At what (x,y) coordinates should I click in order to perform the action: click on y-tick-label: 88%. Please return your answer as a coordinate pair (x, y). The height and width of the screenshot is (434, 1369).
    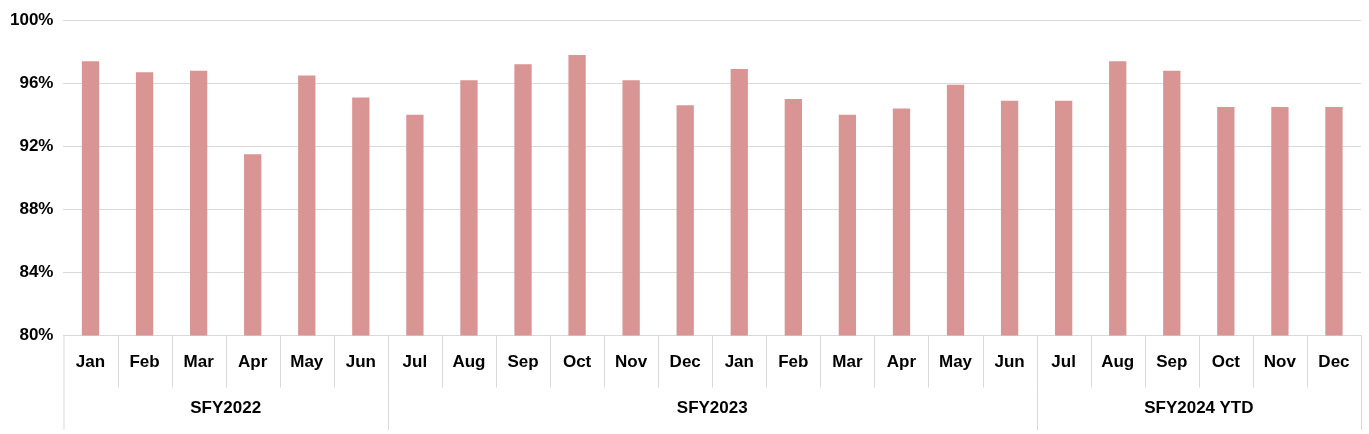
    Looking at the image, I should click on (36, 209).